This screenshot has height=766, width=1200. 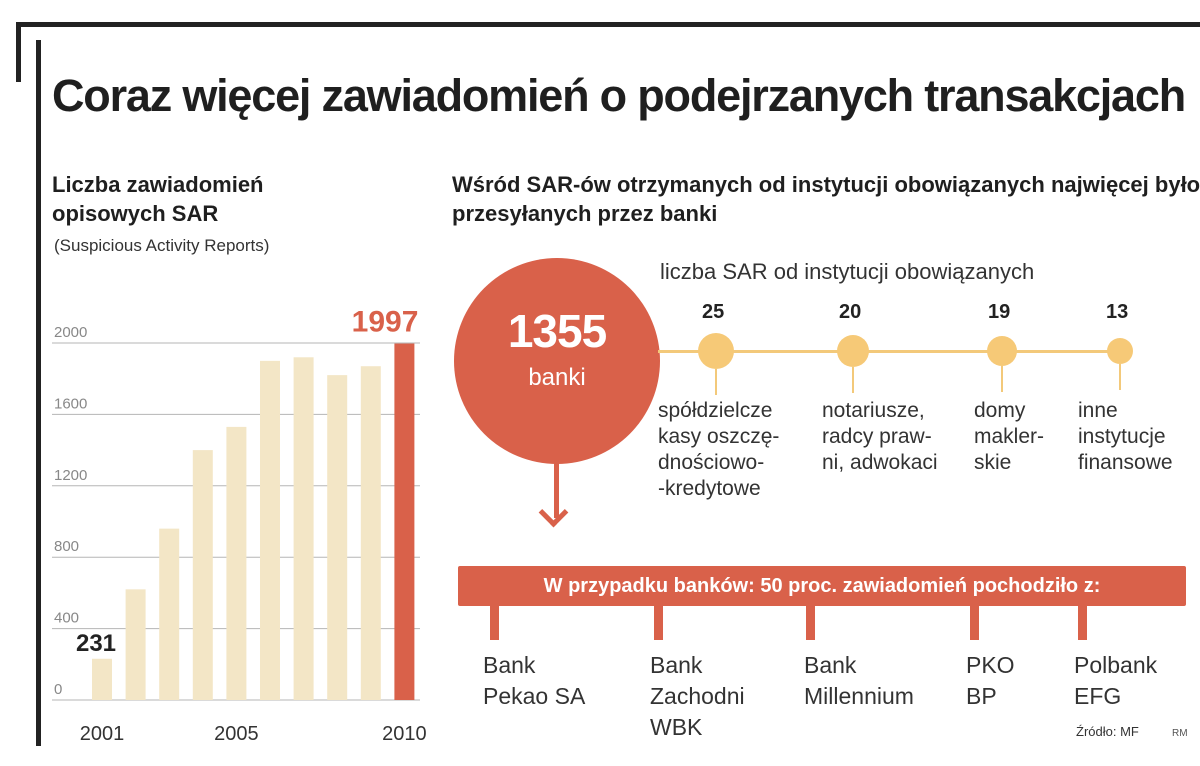 What do you see at coordinates (1125, 436) in the screenshot?
I see `institution-label: inne instytucje finansowe` at bounding box center [1125, 436].